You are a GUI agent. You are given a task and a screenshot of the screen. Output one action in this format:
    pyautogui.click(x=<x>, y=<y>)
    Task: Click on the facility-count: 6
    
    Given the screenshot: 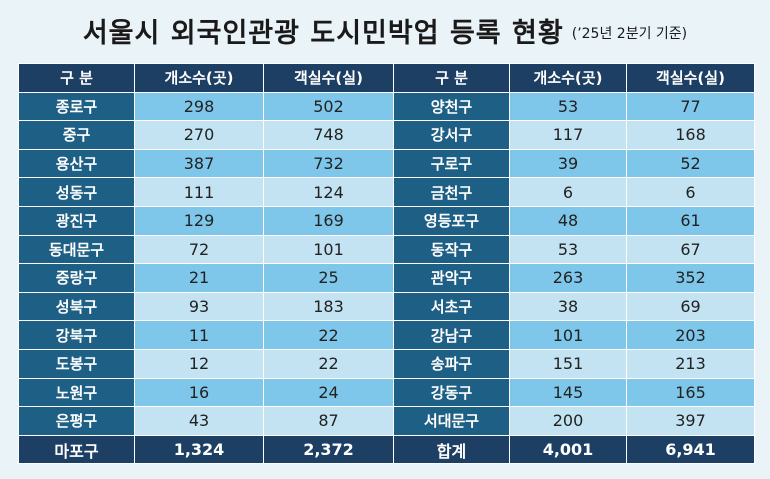 What is the action you would take?
    pyautogui.click(x=568, y=192)
    